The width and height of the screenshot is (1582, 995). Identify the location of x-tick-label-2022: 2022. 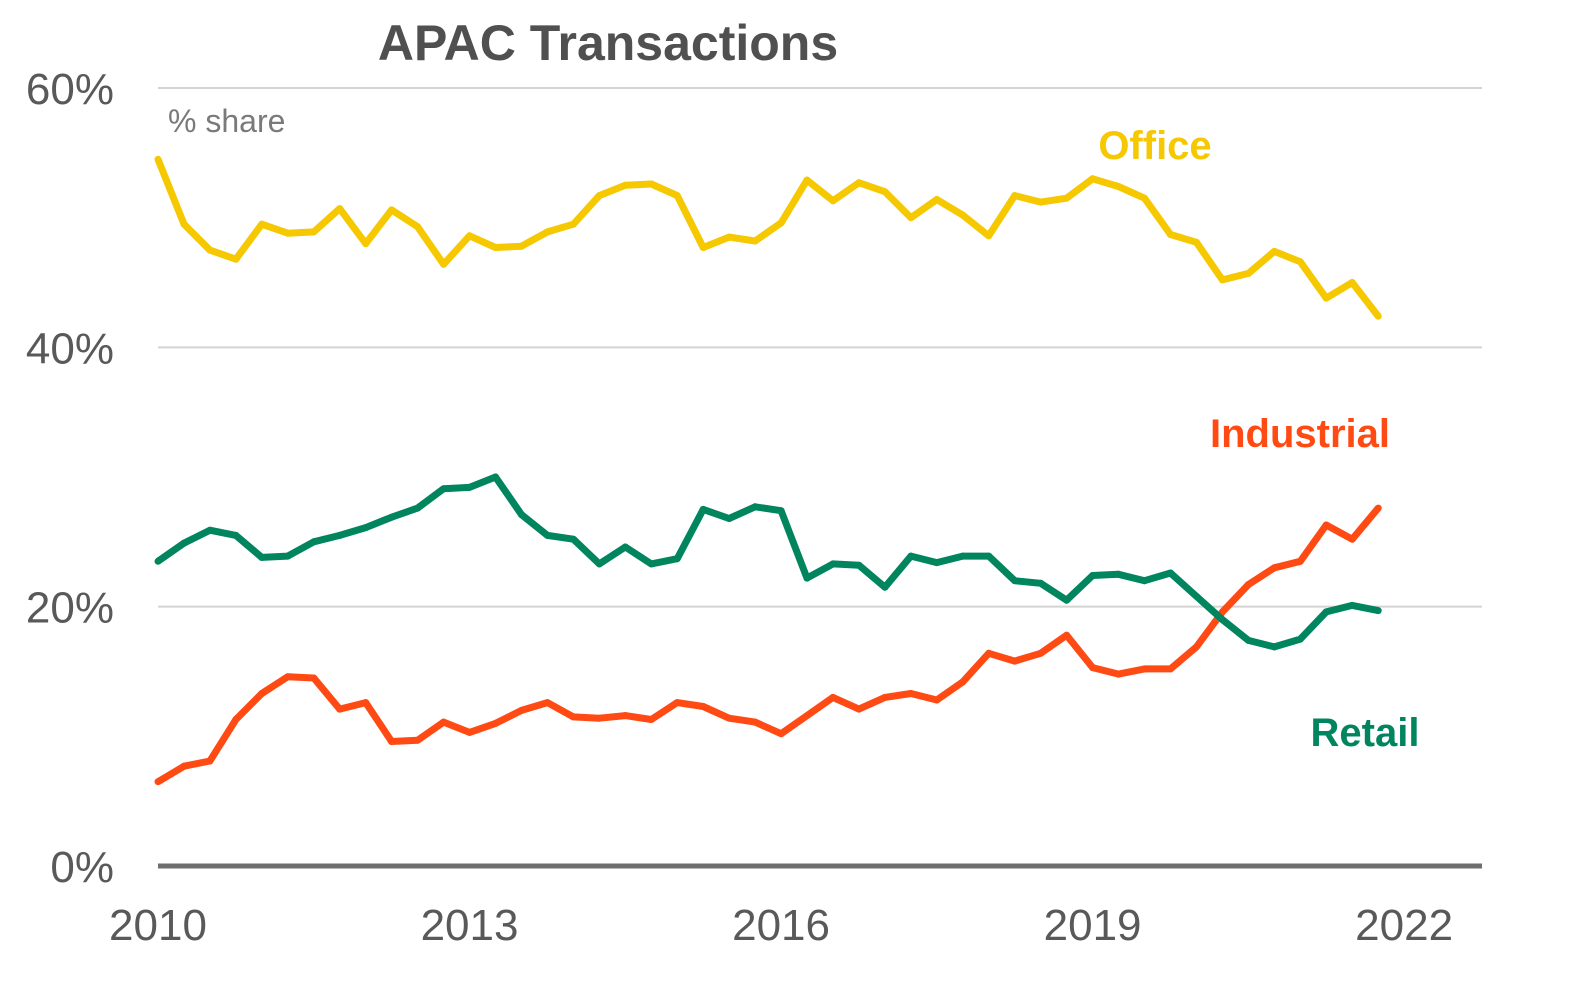
(1404, 925).